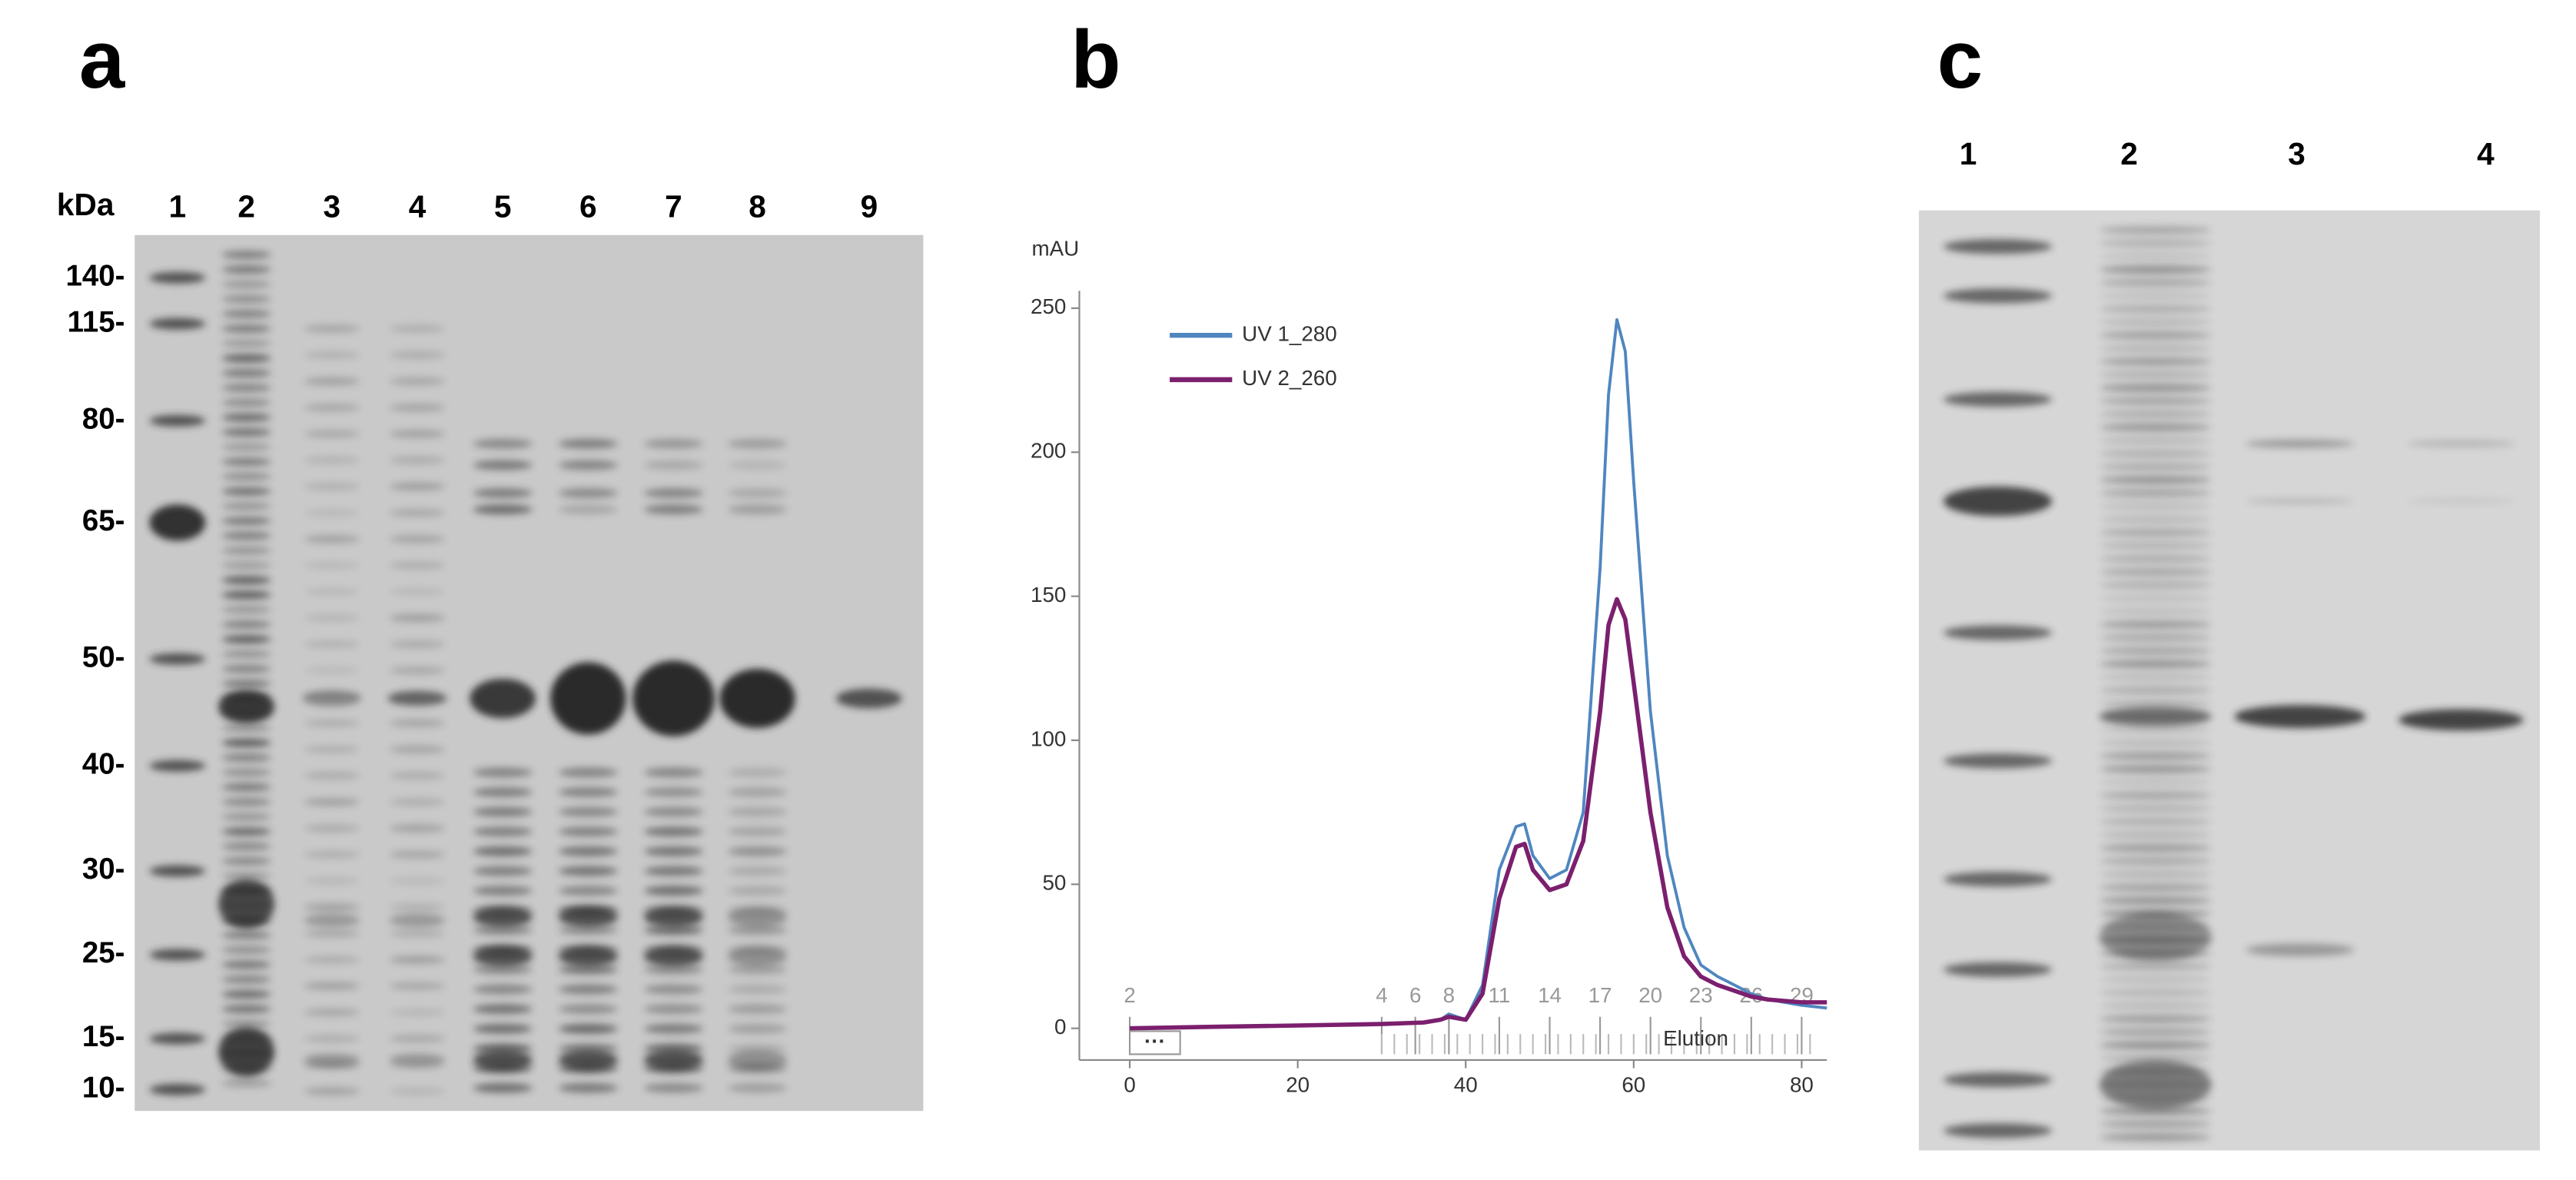 The image size is (2576, 1180). Describe the element at coordinates (1048, 451) in the screenshot. I see `y-tick-label: 200` at that location.